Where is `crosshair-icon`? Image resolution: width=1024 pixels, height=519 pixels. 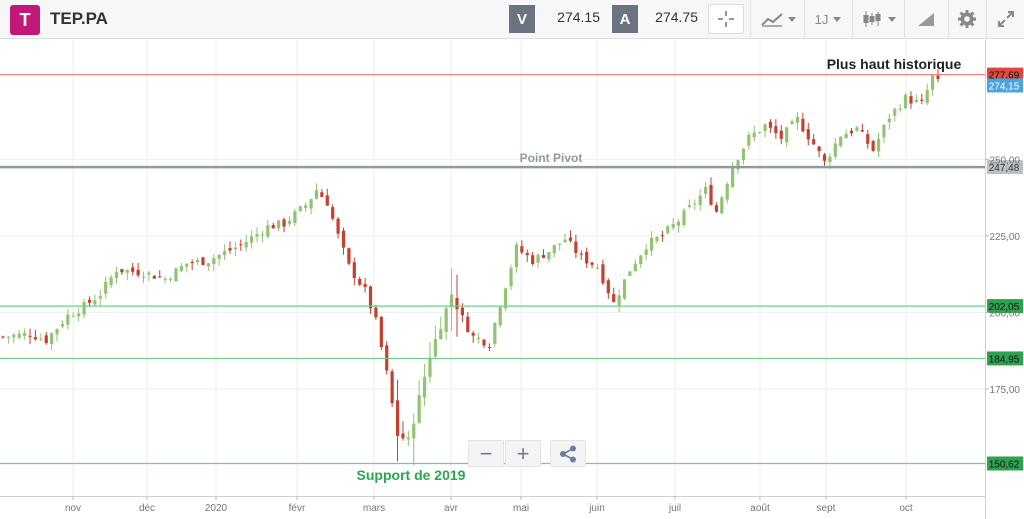
crosshair-icon is located at coordinates (726, 19).